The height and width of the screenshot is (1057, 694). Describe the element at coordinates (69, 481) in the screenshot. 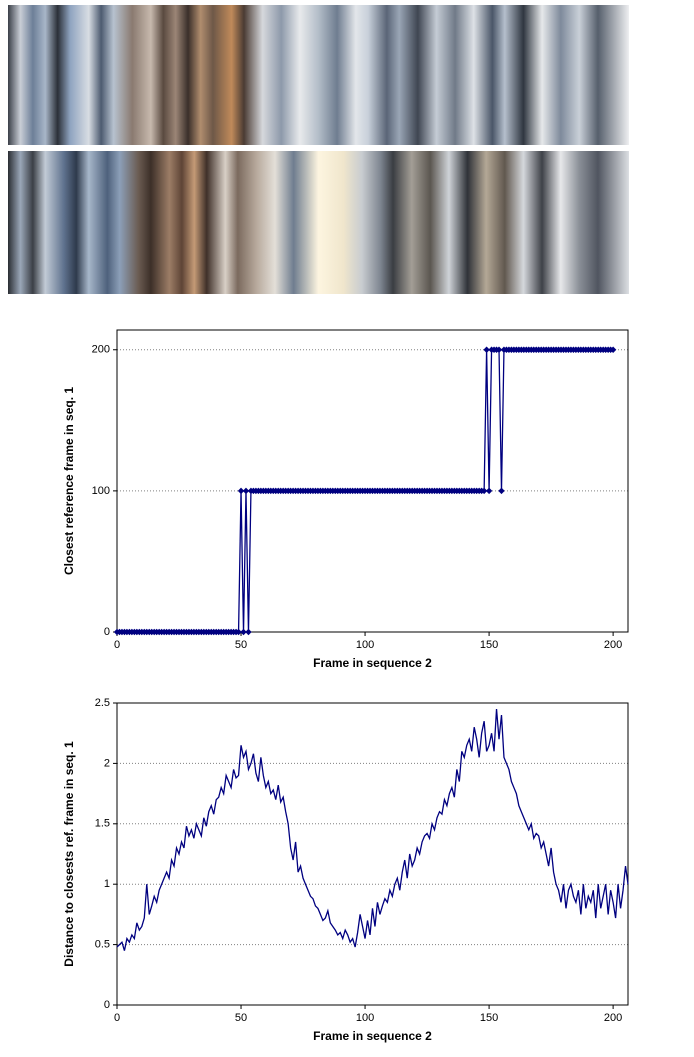

I see `y-axis-title: Closest reference frame in seq. 1` at that location.